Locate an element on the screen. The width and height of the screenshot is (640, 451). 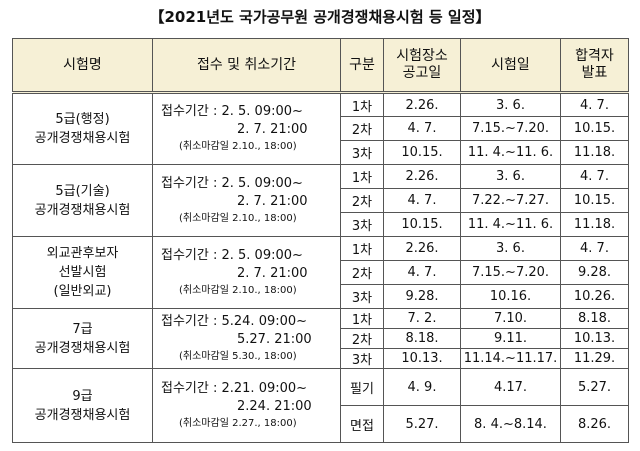
exam-name: (일반외교) is located at coordinates (82, 291).